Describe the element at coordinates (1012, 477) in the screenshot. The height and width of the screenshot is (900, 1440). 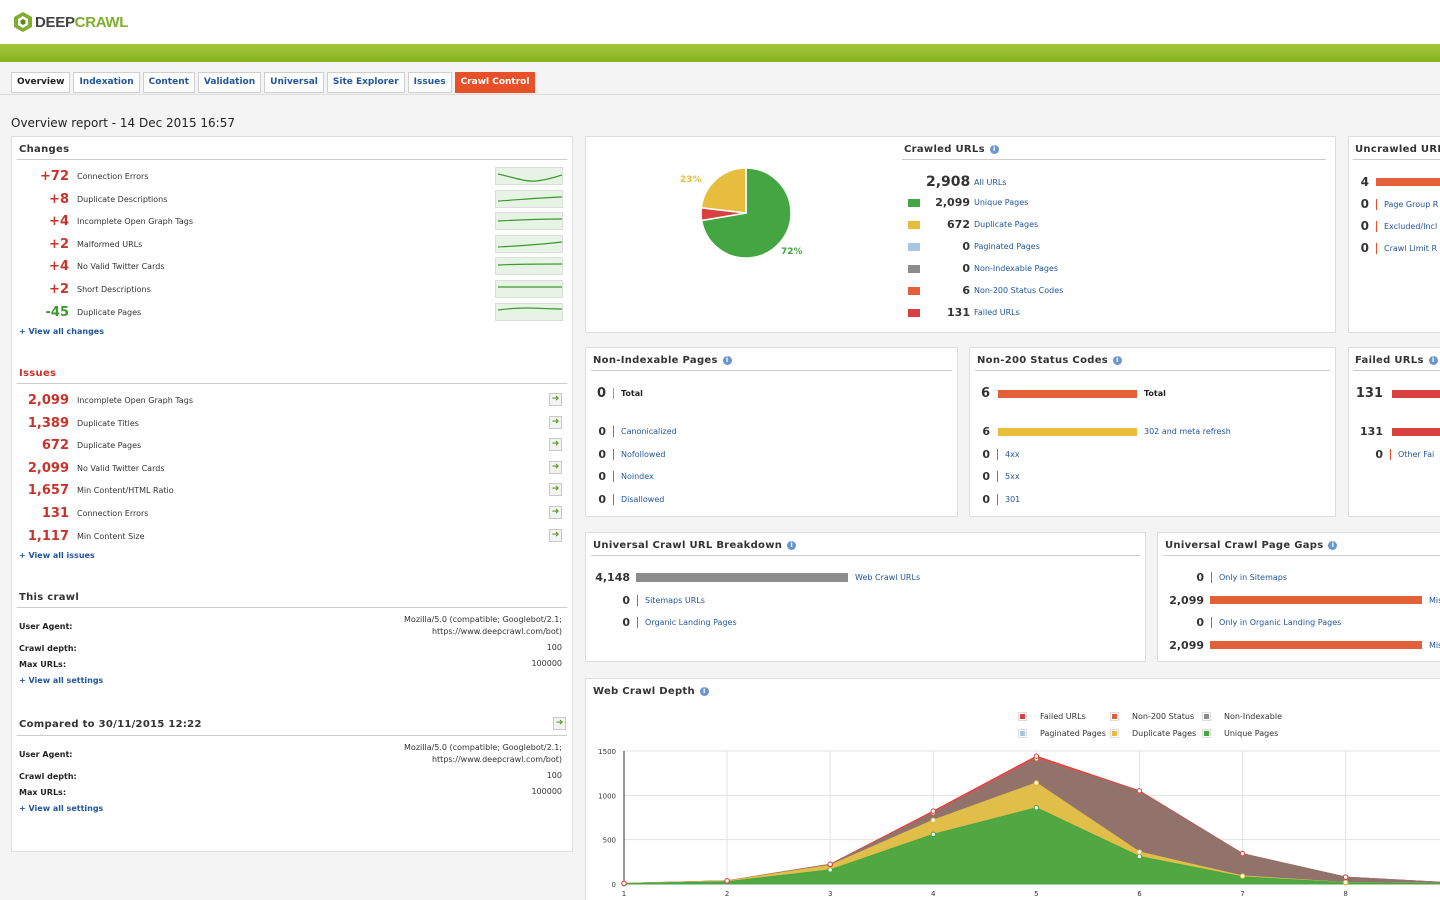
I see `n200-label: 5xx` at that location.